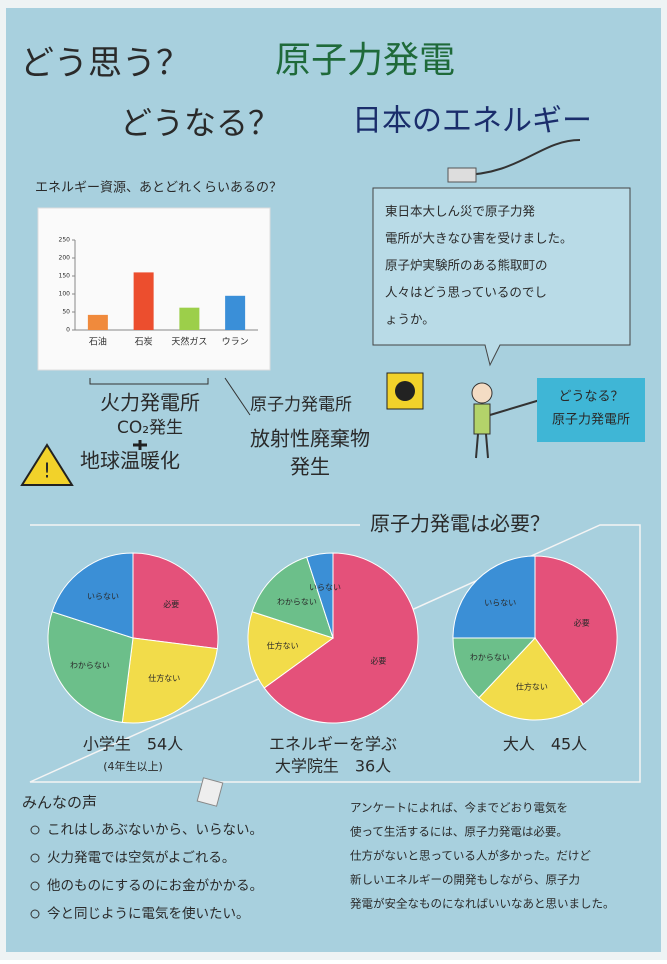 Image resolution: width=667 pixels, height=964 pixels. What do you see at coordinates (141, 858) in the screenshot?
I see `voice: 火力発電では空気がよごれる。` at bounding box center [141, 858].